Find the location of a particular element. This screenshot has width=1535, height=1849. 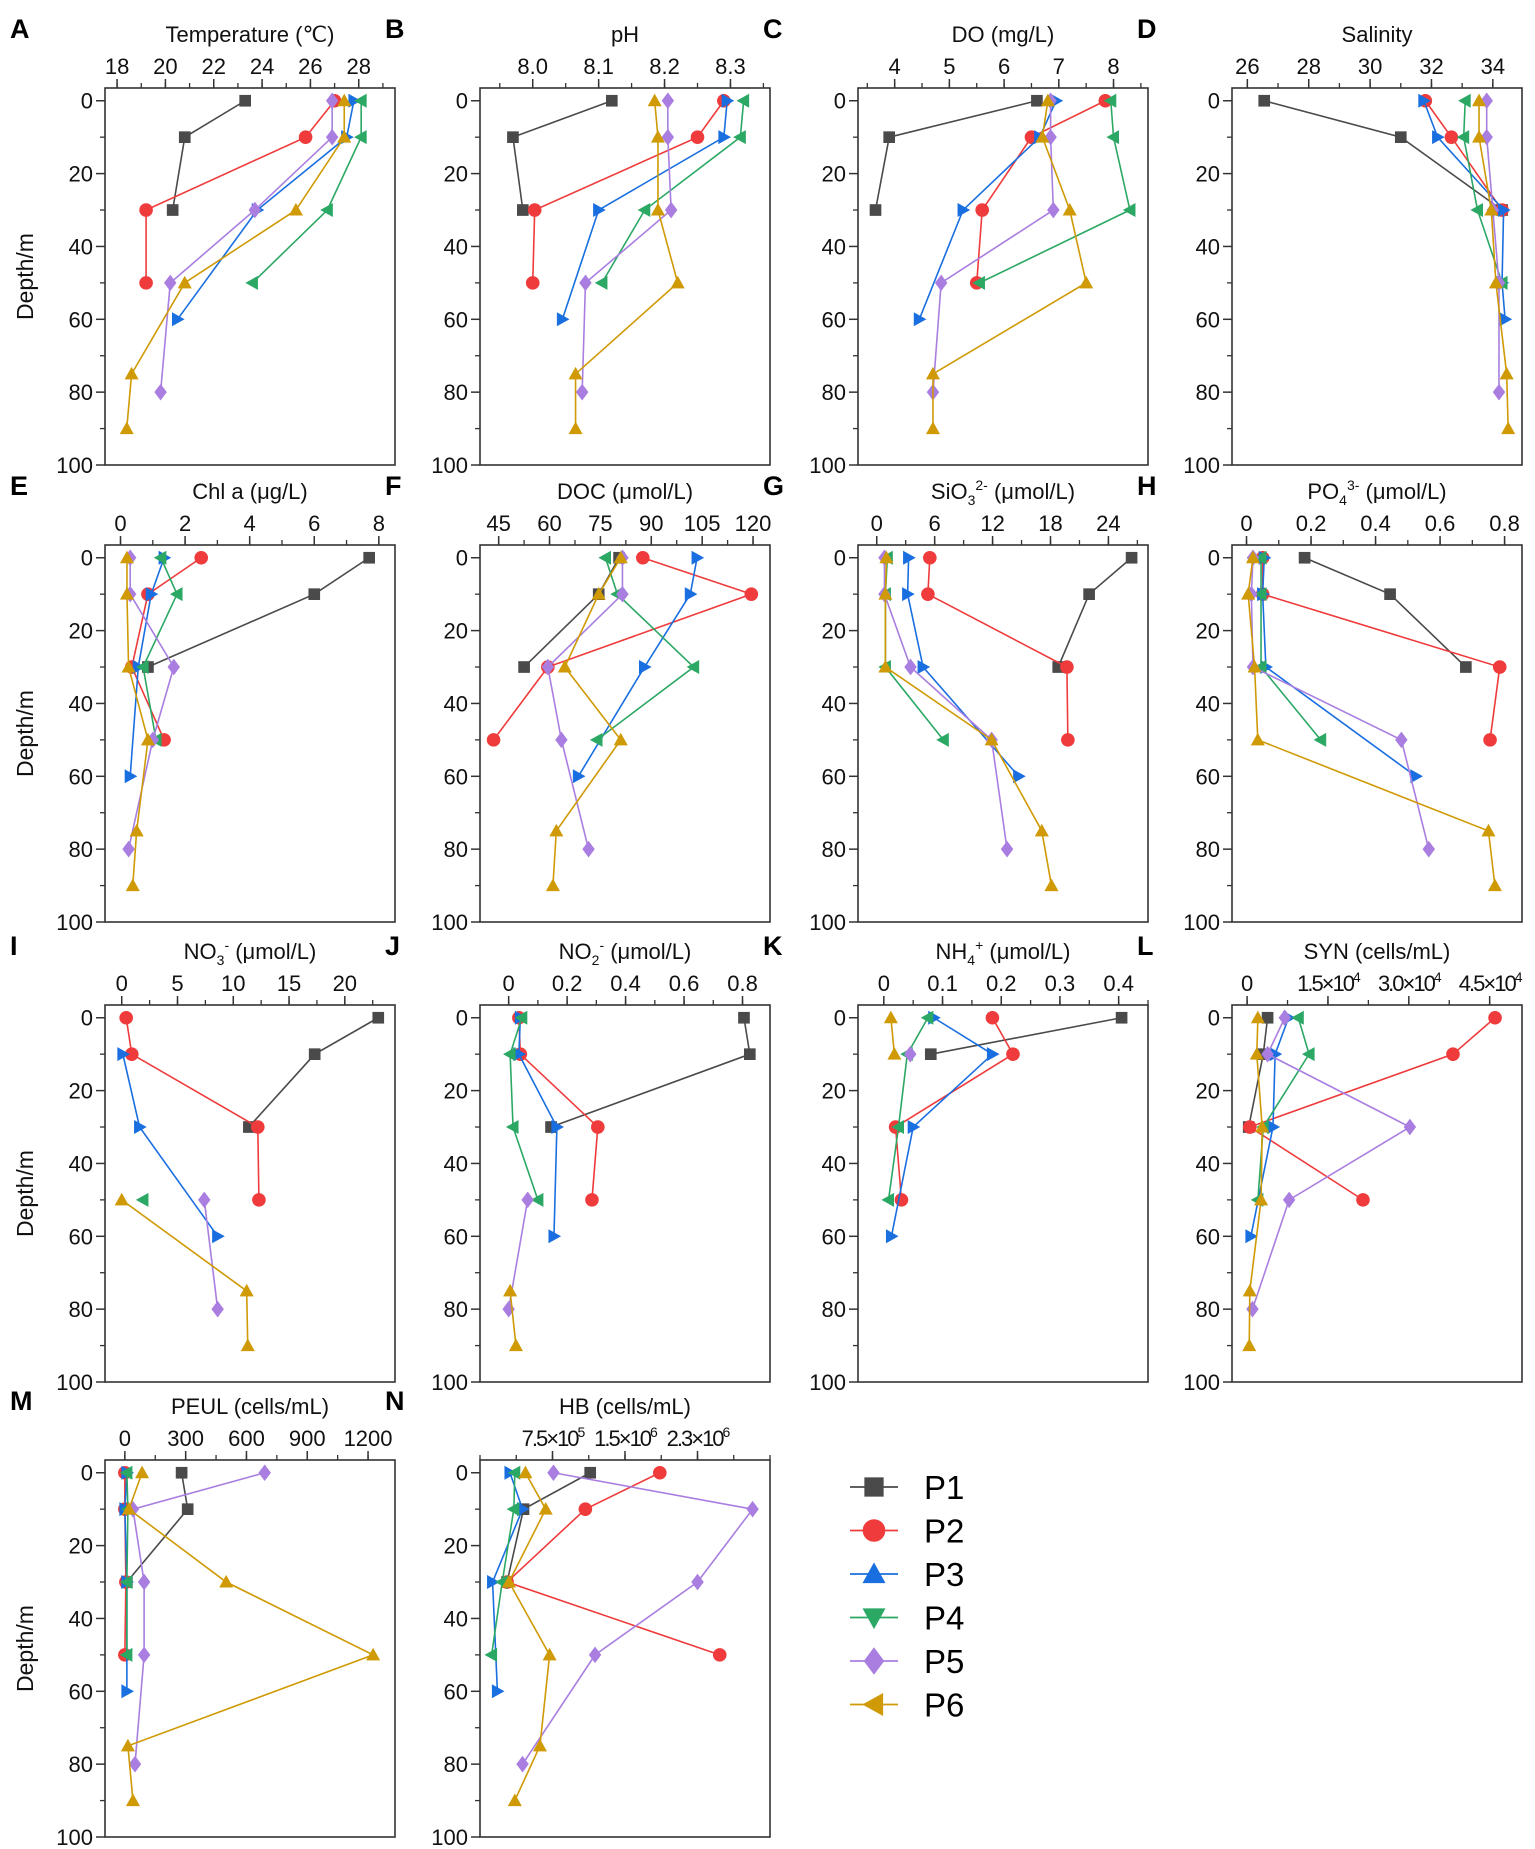

axis-title-part: NH is located at coordinates (951, 951).